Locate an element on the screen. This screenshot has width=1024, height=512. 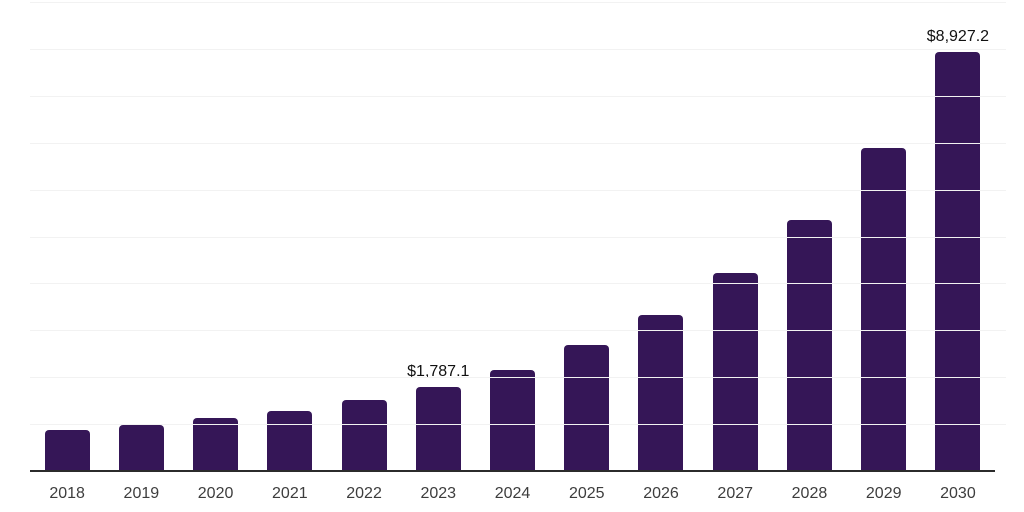
bar-slot-2022 is located at coordinates (364, 236).